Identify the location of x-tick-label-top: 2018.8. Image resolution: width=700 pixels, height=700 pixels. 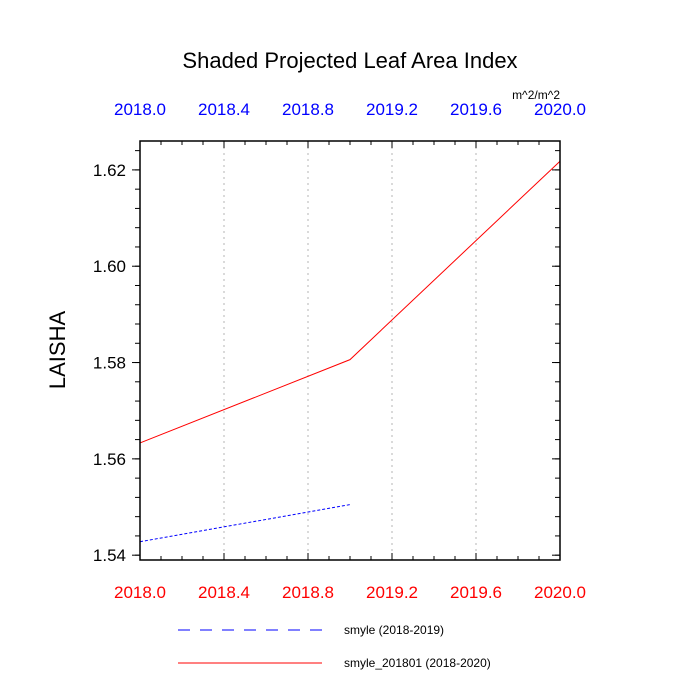
(308, 109).